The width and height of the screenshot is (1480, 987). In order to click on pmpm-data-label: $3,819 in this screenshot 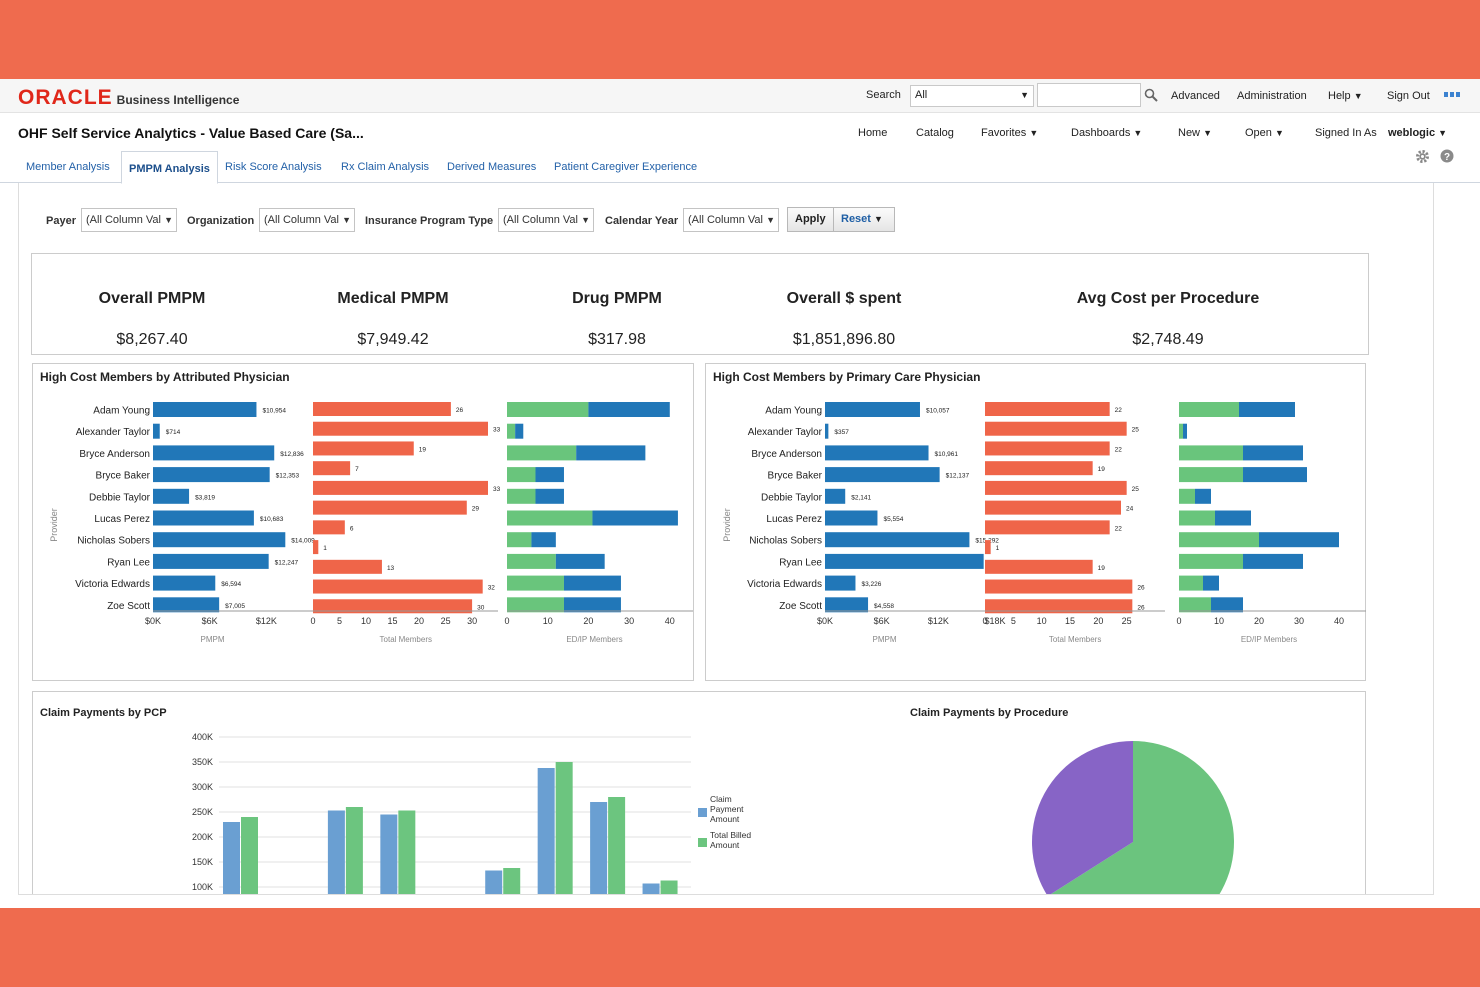, I will do `click(205, 497)`.